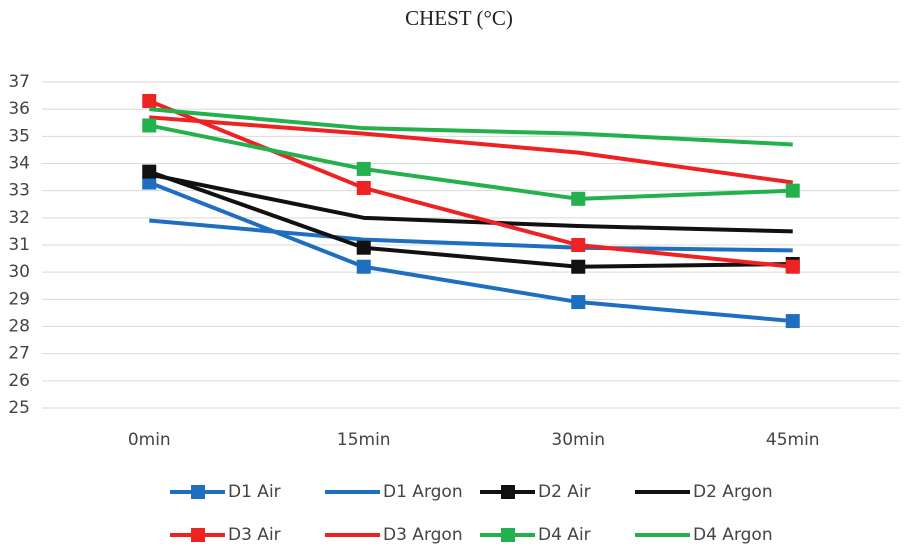 The width and height of the screenshot is (919, 548). Describe the element at coordinates (564, 492) in the screenshot. I see `legend-label: D2 Air` at that location.